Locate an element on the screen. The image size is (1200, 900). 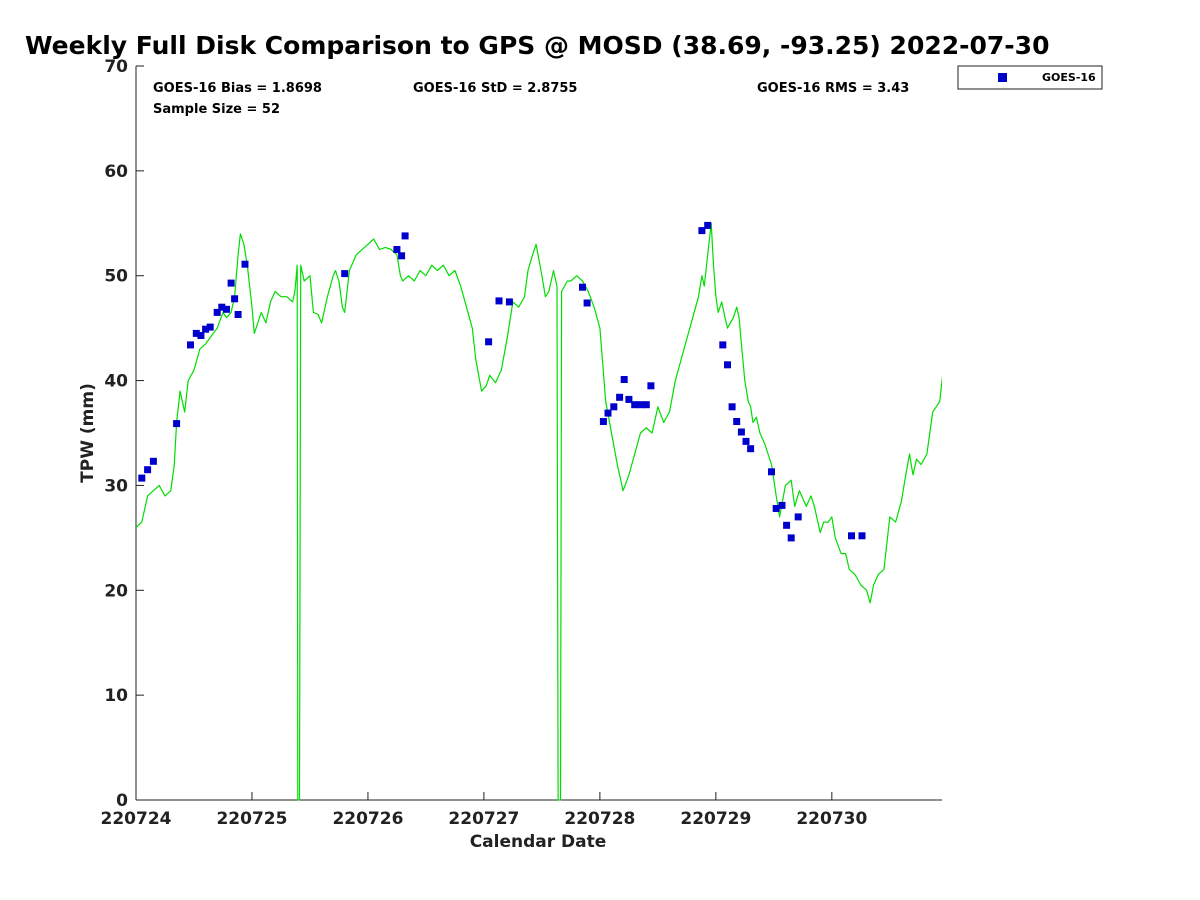
y-ticks: 0 10 20 30 40 50 60 70 is located at coordinates (124, 434).